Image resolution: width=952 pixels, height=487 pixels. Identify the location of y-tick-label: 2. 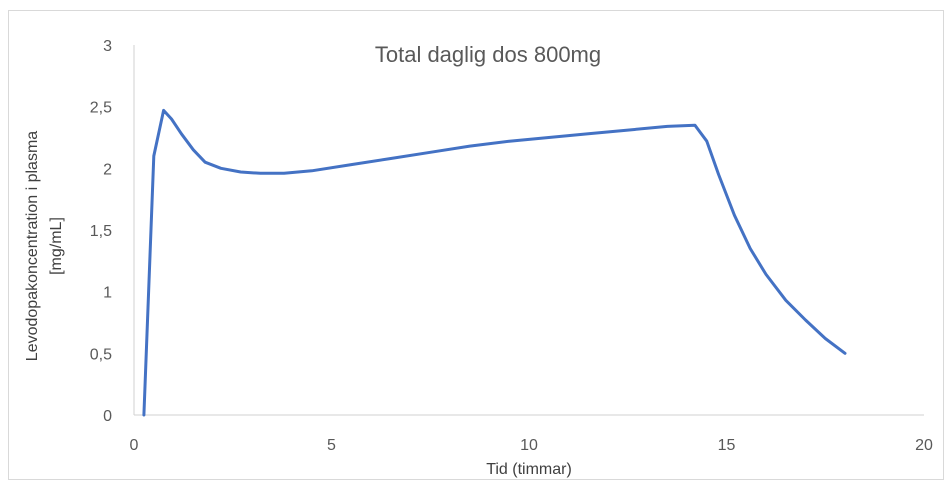
(107, 169).